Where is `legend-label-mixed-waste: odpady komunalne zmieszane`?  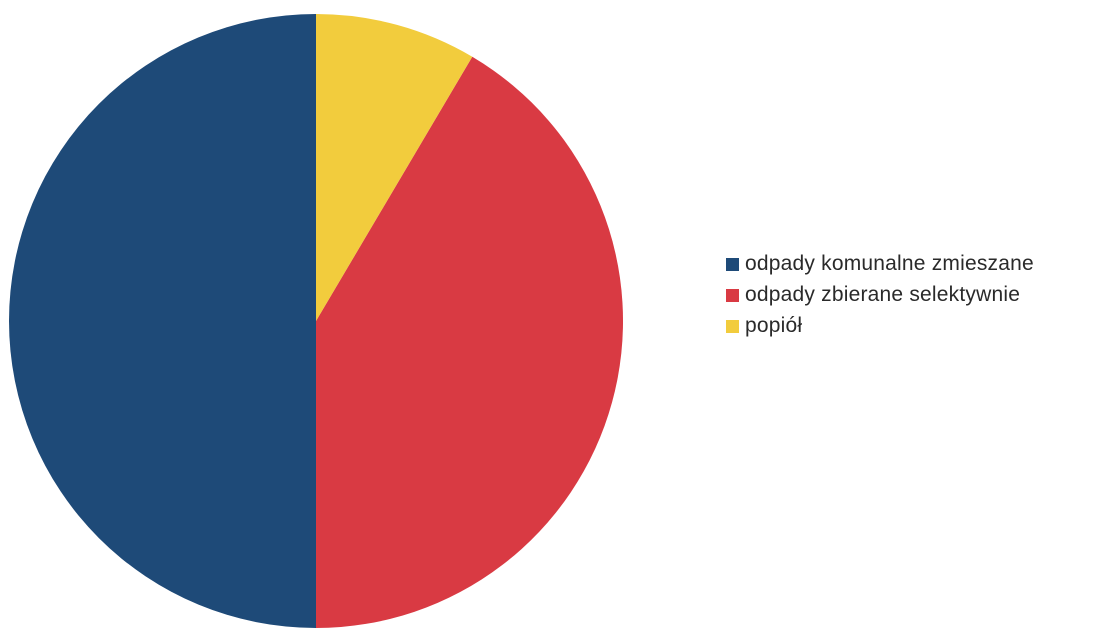
legend-label-mixed-waste: odpady komunalne zmieszane is located at coordinates (889, 263).